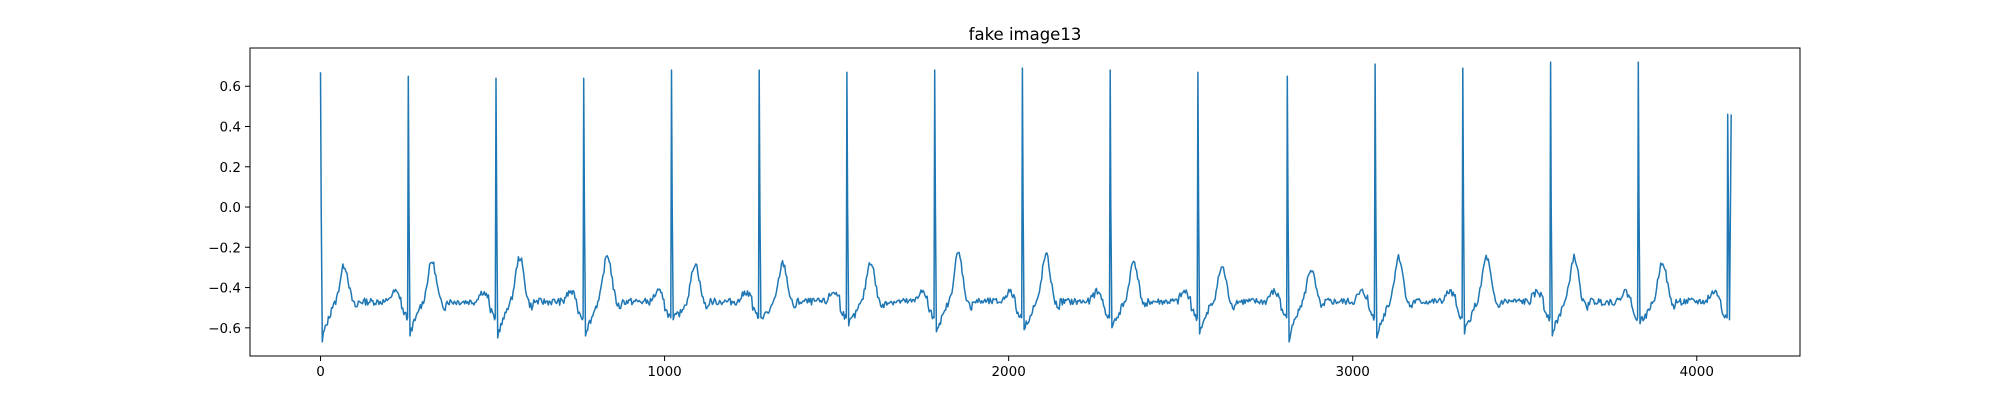 Image resolution: width=2000 pixels, height=400 pixels. Describe the element at coordinates (1008, 372) in the screenshot. I see `x-tick-label: 2000` at that location.